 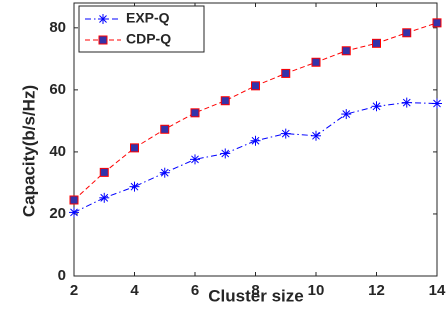 What do you see at coordinates (134, 290) in the screenshot?
I see `x-tick-label: 4` at bounding box center [134, 290].